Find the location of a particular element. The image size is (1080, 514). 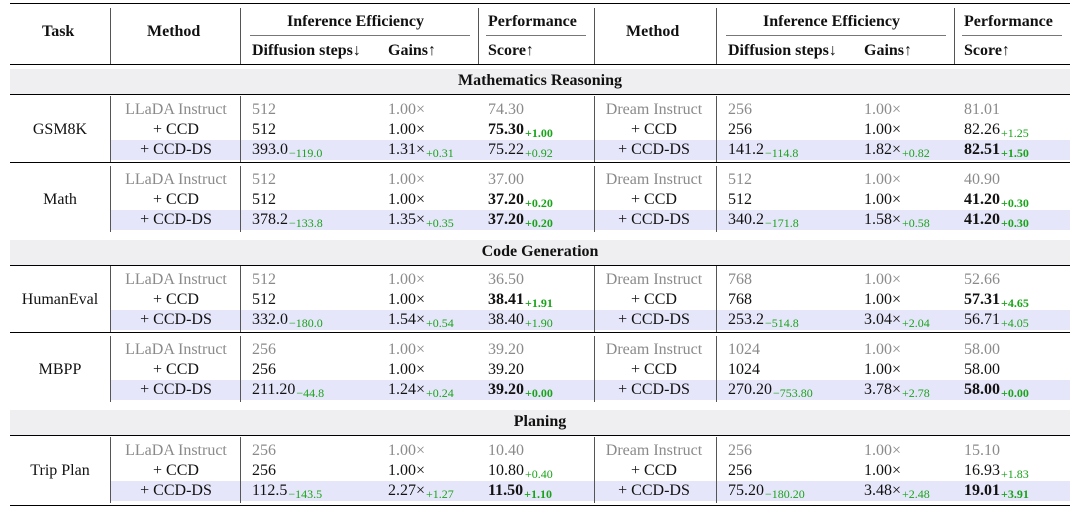

score-cell-delta: +0.00 is located at coordinates (539, 393).